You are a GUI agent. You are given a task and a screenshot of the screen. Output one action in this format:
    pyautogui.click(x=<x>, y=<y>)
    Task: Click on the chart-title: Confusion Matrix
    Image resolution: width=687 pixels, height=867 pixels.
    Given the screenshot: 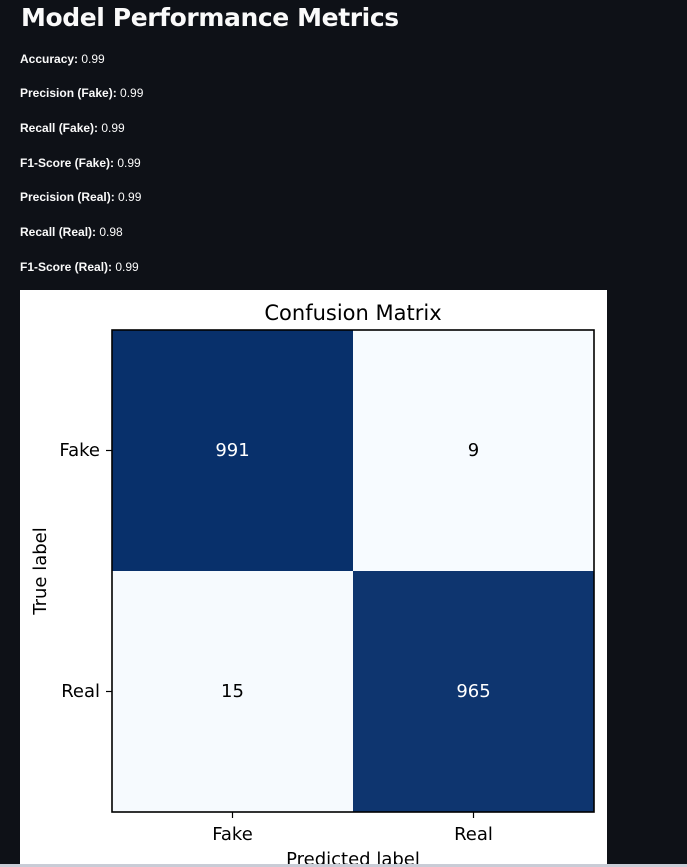 What is the action you would take?
    pyautogui.click(x=352, y=313)
    